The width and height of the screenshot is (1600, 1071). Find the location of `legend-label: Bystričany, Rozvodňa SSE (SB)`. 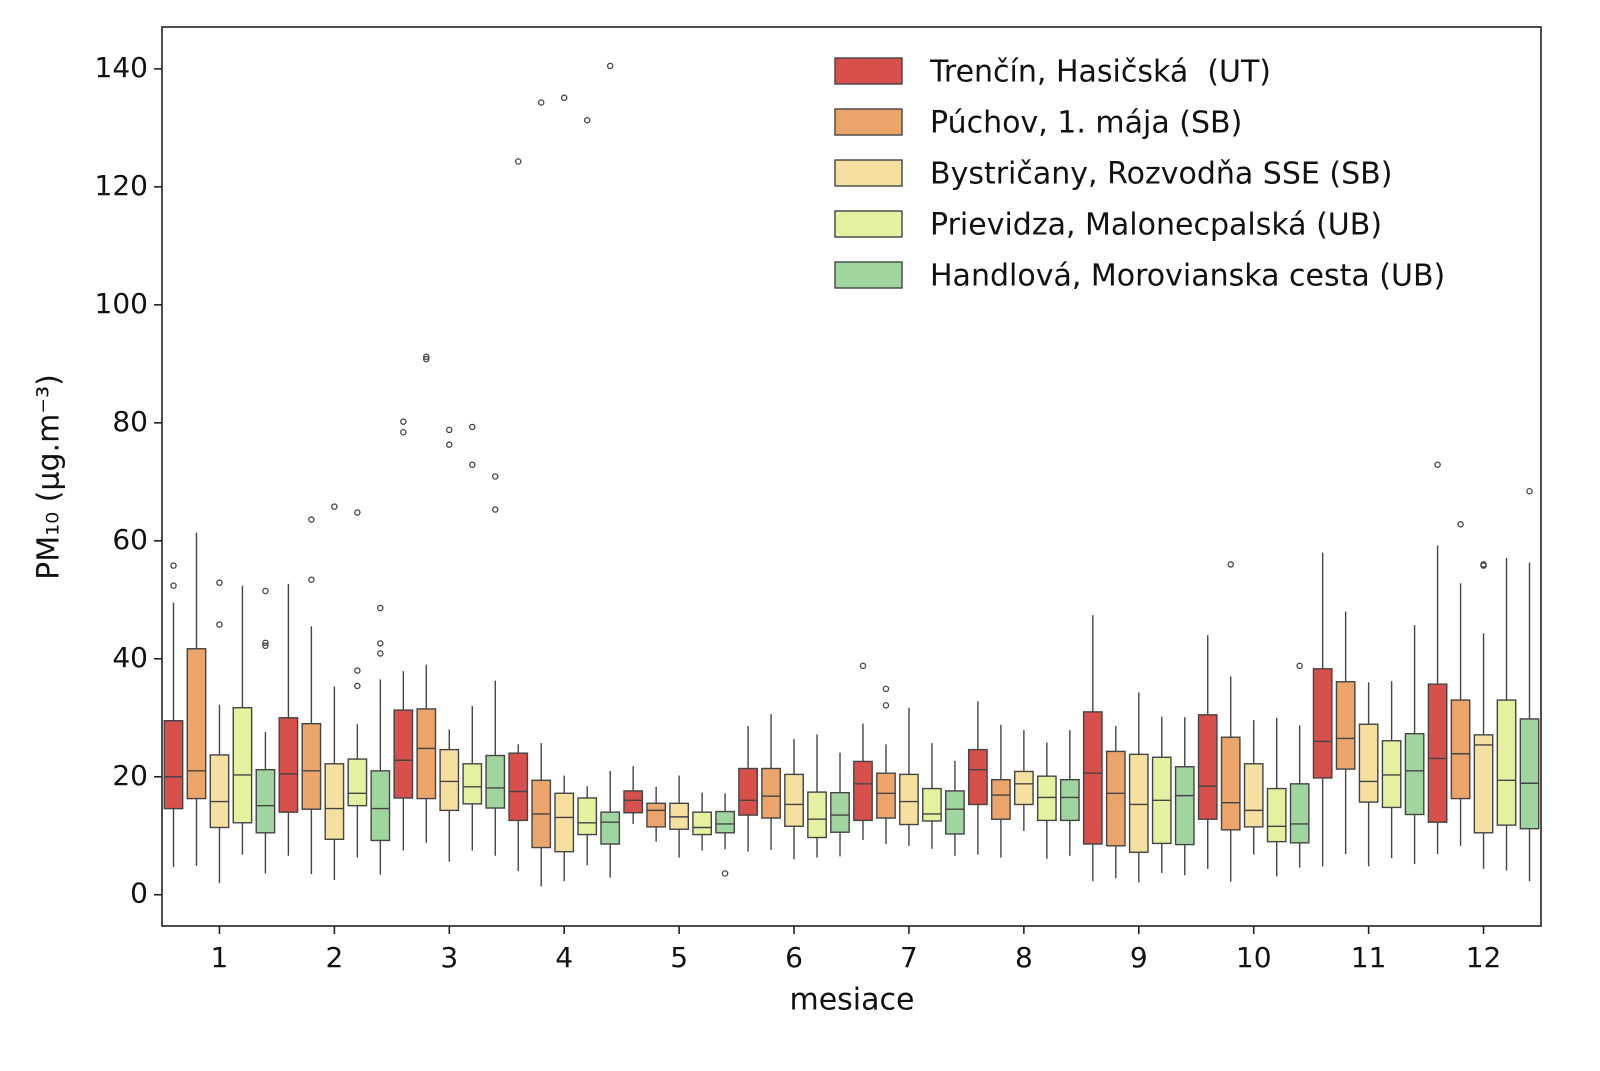

legend-label: Bystričany, Rozvodňa SSE (SB) is located at coordinates (1161, 174).